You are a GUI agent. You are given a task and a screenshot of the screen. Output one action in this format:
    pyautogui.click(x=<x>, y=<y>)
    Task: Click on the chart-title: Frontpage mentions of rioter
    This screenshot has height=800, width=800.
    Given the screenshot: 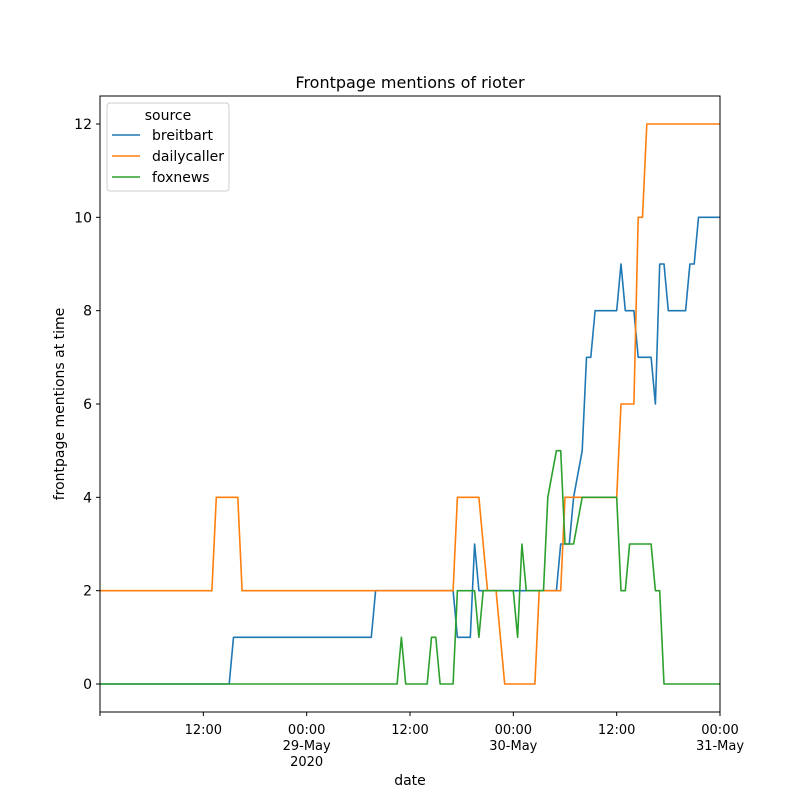 What is the action you would take?
    pyautogui.click(x=410, y=82)
    